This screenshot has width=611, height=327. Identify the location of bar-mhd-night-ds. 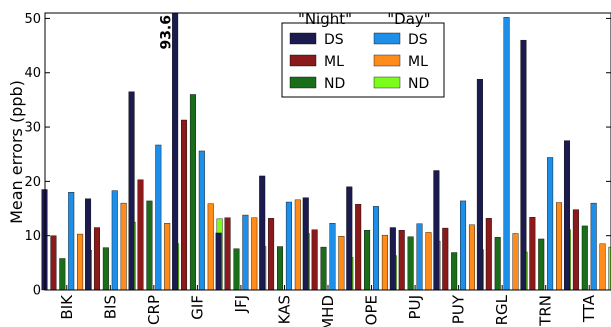
(305, 244).